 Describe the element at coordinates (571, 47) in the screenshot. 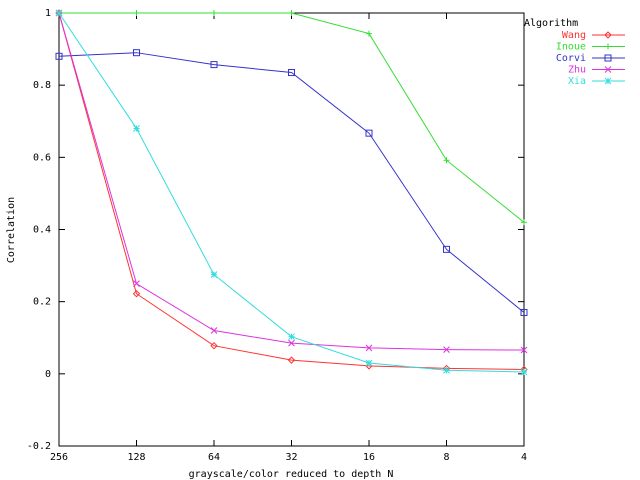

I see `legend-label: Inoue` at that location.